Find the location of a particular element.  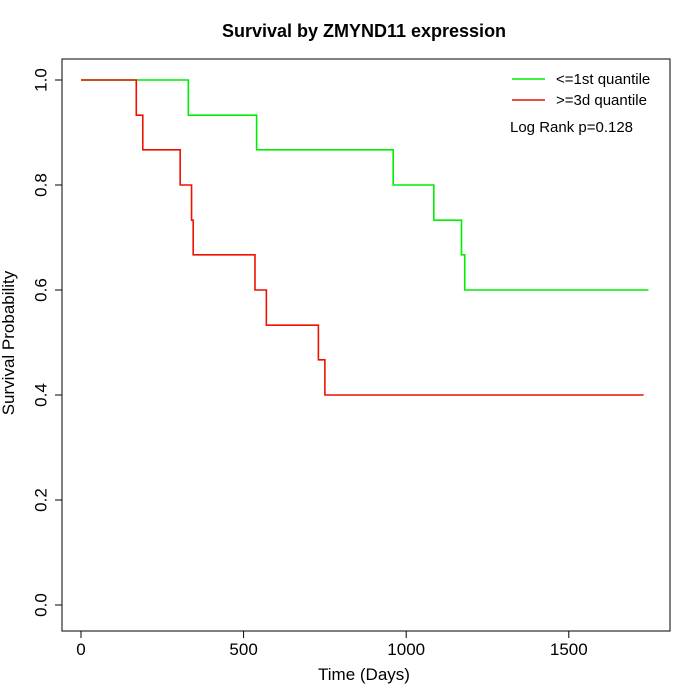

y-tick-label: 1.0 is located at coordinates (40, 80).